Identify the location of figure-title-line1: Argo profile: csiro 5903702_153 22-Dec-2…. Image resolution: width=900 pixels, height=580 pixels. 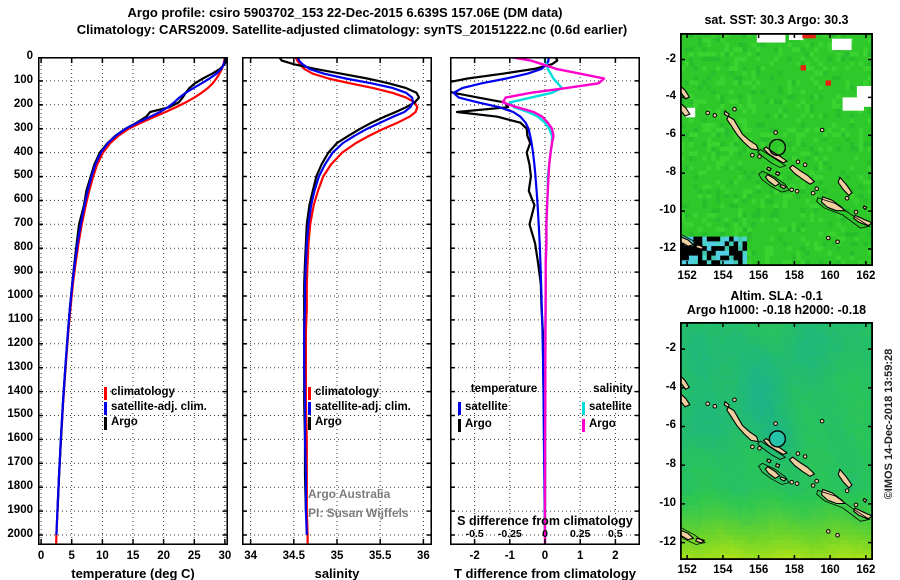
(345, 12).